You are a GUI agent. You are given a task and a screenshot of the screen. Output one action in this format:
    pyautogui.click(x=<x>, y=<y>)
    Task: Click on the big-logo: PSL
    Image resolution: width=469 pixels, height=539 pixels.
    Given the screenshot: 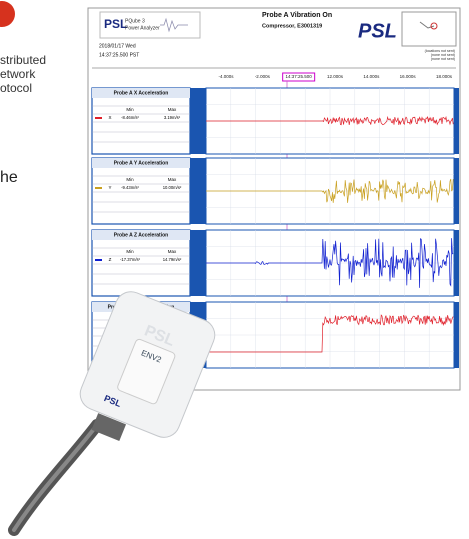 What is the action you would take?
    pyautogui.click(x=377, y=31)
    